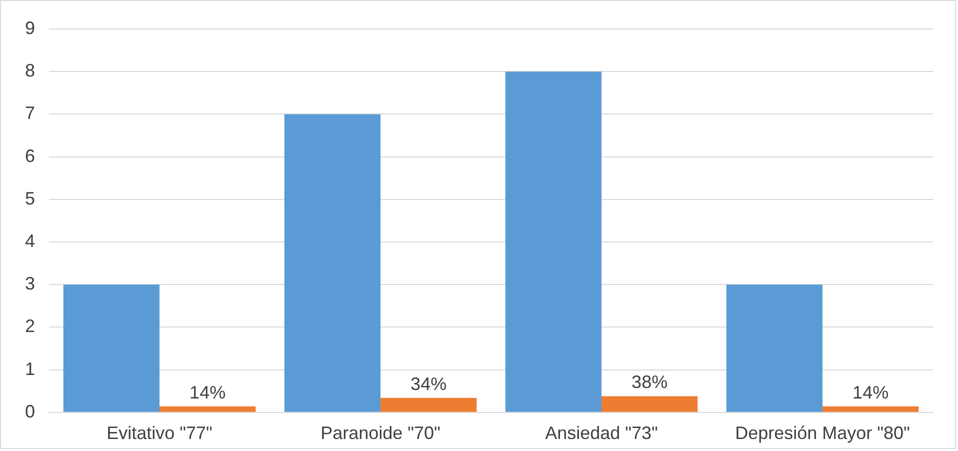 The width and height of the screenshot is (958, 451). I want to click on y-tick-label: 6, so click(30, 156).